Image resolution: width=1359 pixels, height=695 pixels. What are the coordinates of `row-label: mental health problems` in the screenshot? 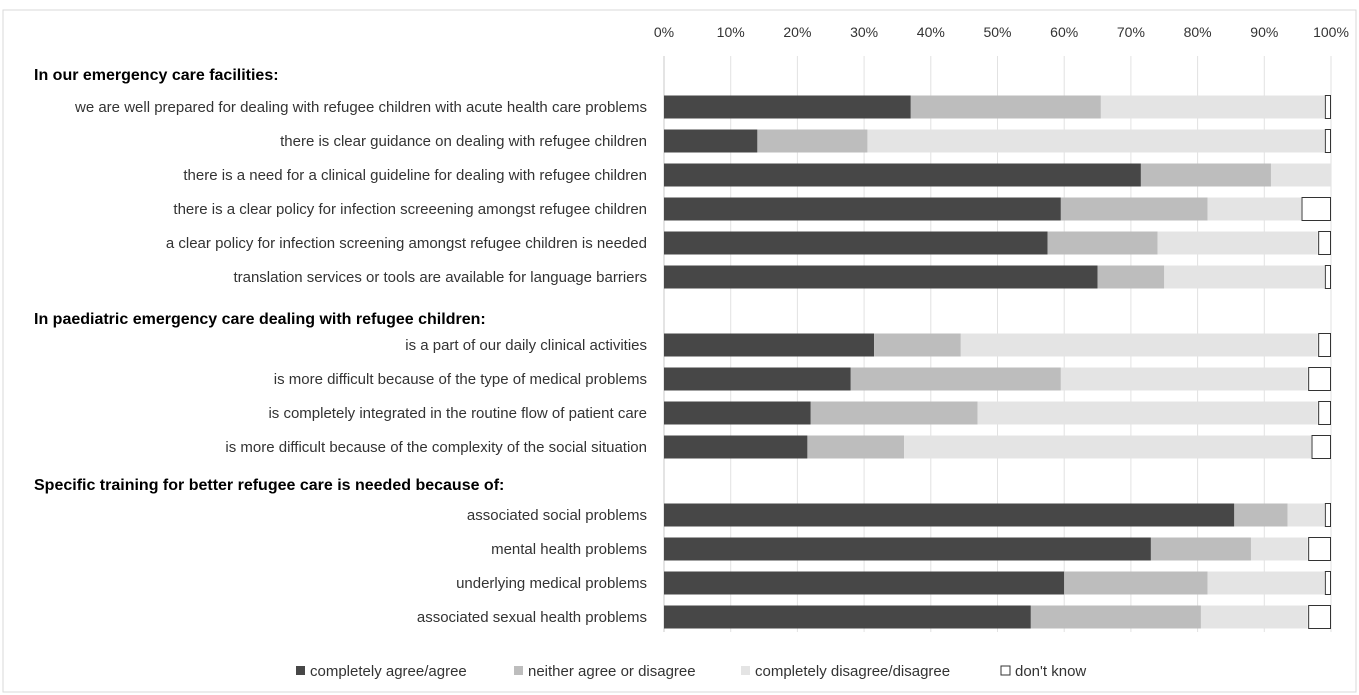 It's located at (569, 549).